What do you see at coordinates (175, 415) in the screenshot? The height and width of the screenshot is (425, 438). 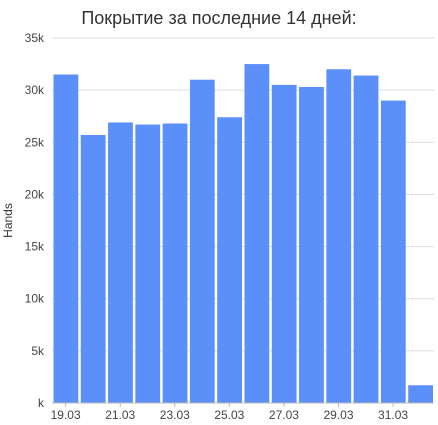 I see `x-tick-label: 23.03` at bounding box center [175, 415].